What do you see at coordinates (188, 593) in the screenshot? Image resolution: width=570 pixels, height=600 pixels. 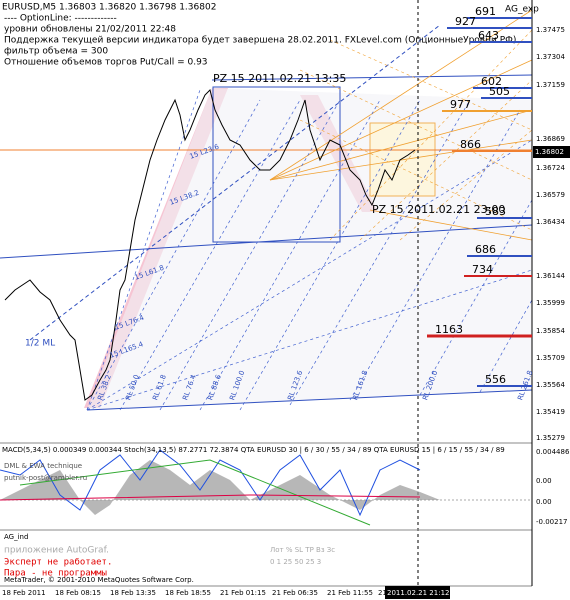 I see `time-label: 18 Feb 18:55` at bounding box center [188, 593].